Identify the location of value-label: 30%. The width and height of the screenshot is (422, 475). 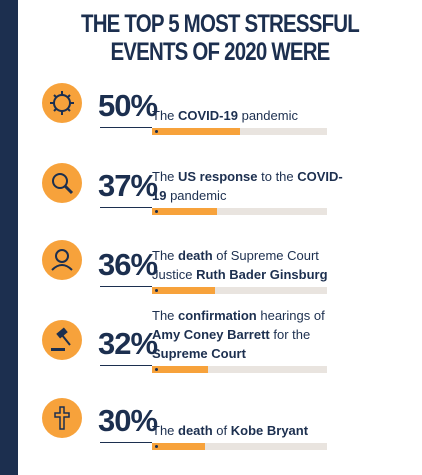
(128, 420).